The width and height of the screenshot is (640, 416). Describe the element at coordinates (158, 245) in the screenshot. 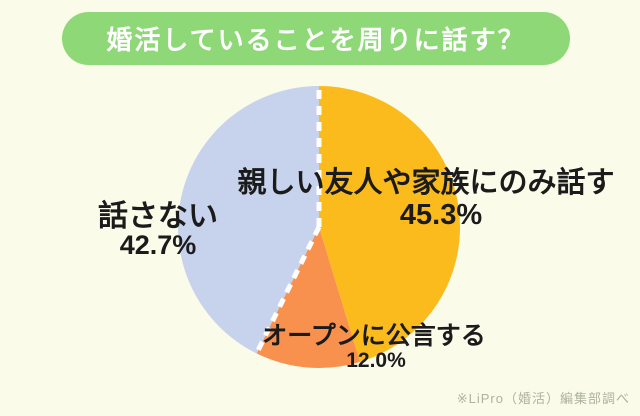

I see `slice-pct-dont-tell: 42.7%` at that location.